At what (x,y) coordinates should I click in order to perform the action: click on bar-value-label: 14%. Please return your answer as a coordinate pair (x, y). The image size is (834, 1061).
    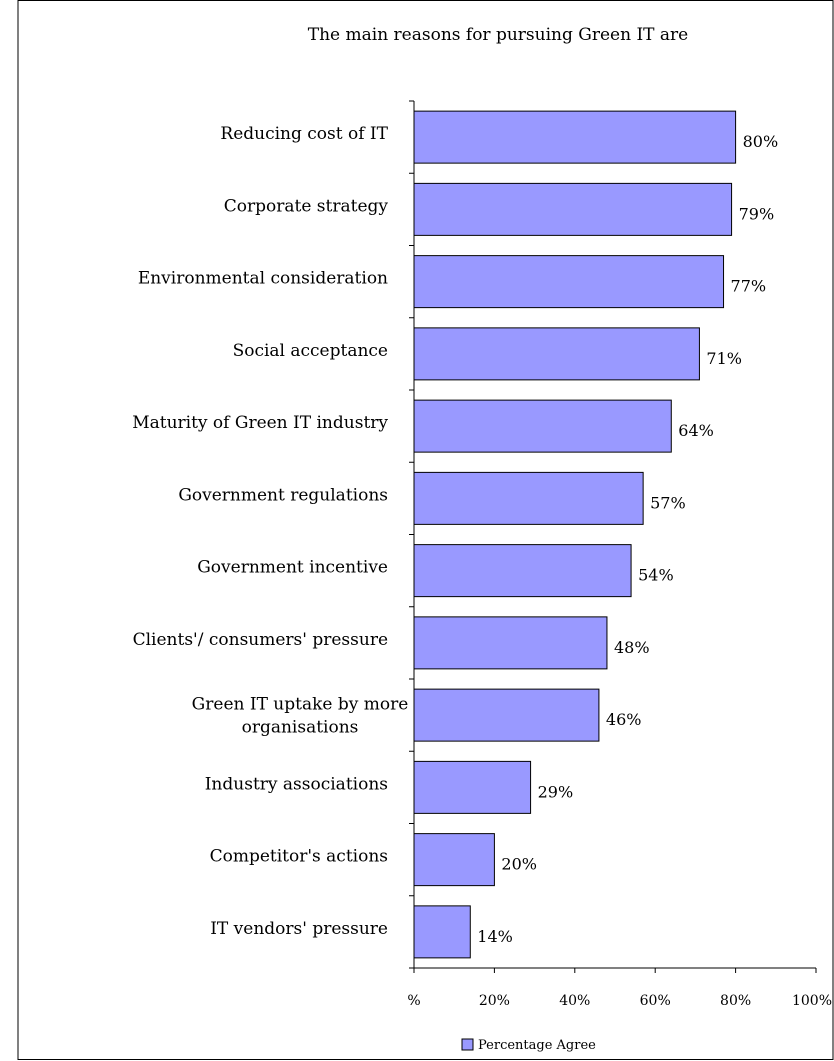
    Looking at the image, I should click on (495, 936).